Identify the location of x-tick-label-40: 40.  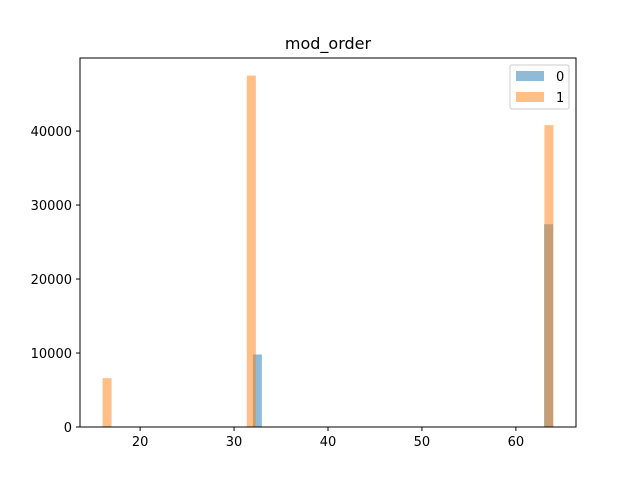
(328, 442).